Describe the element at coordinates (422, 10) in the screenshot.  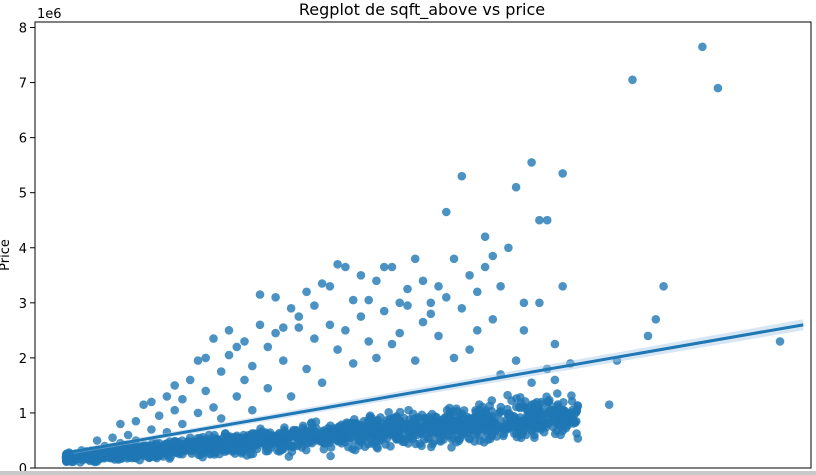
I see `chart-title: Regplot de sqft_above vs price` at that location.